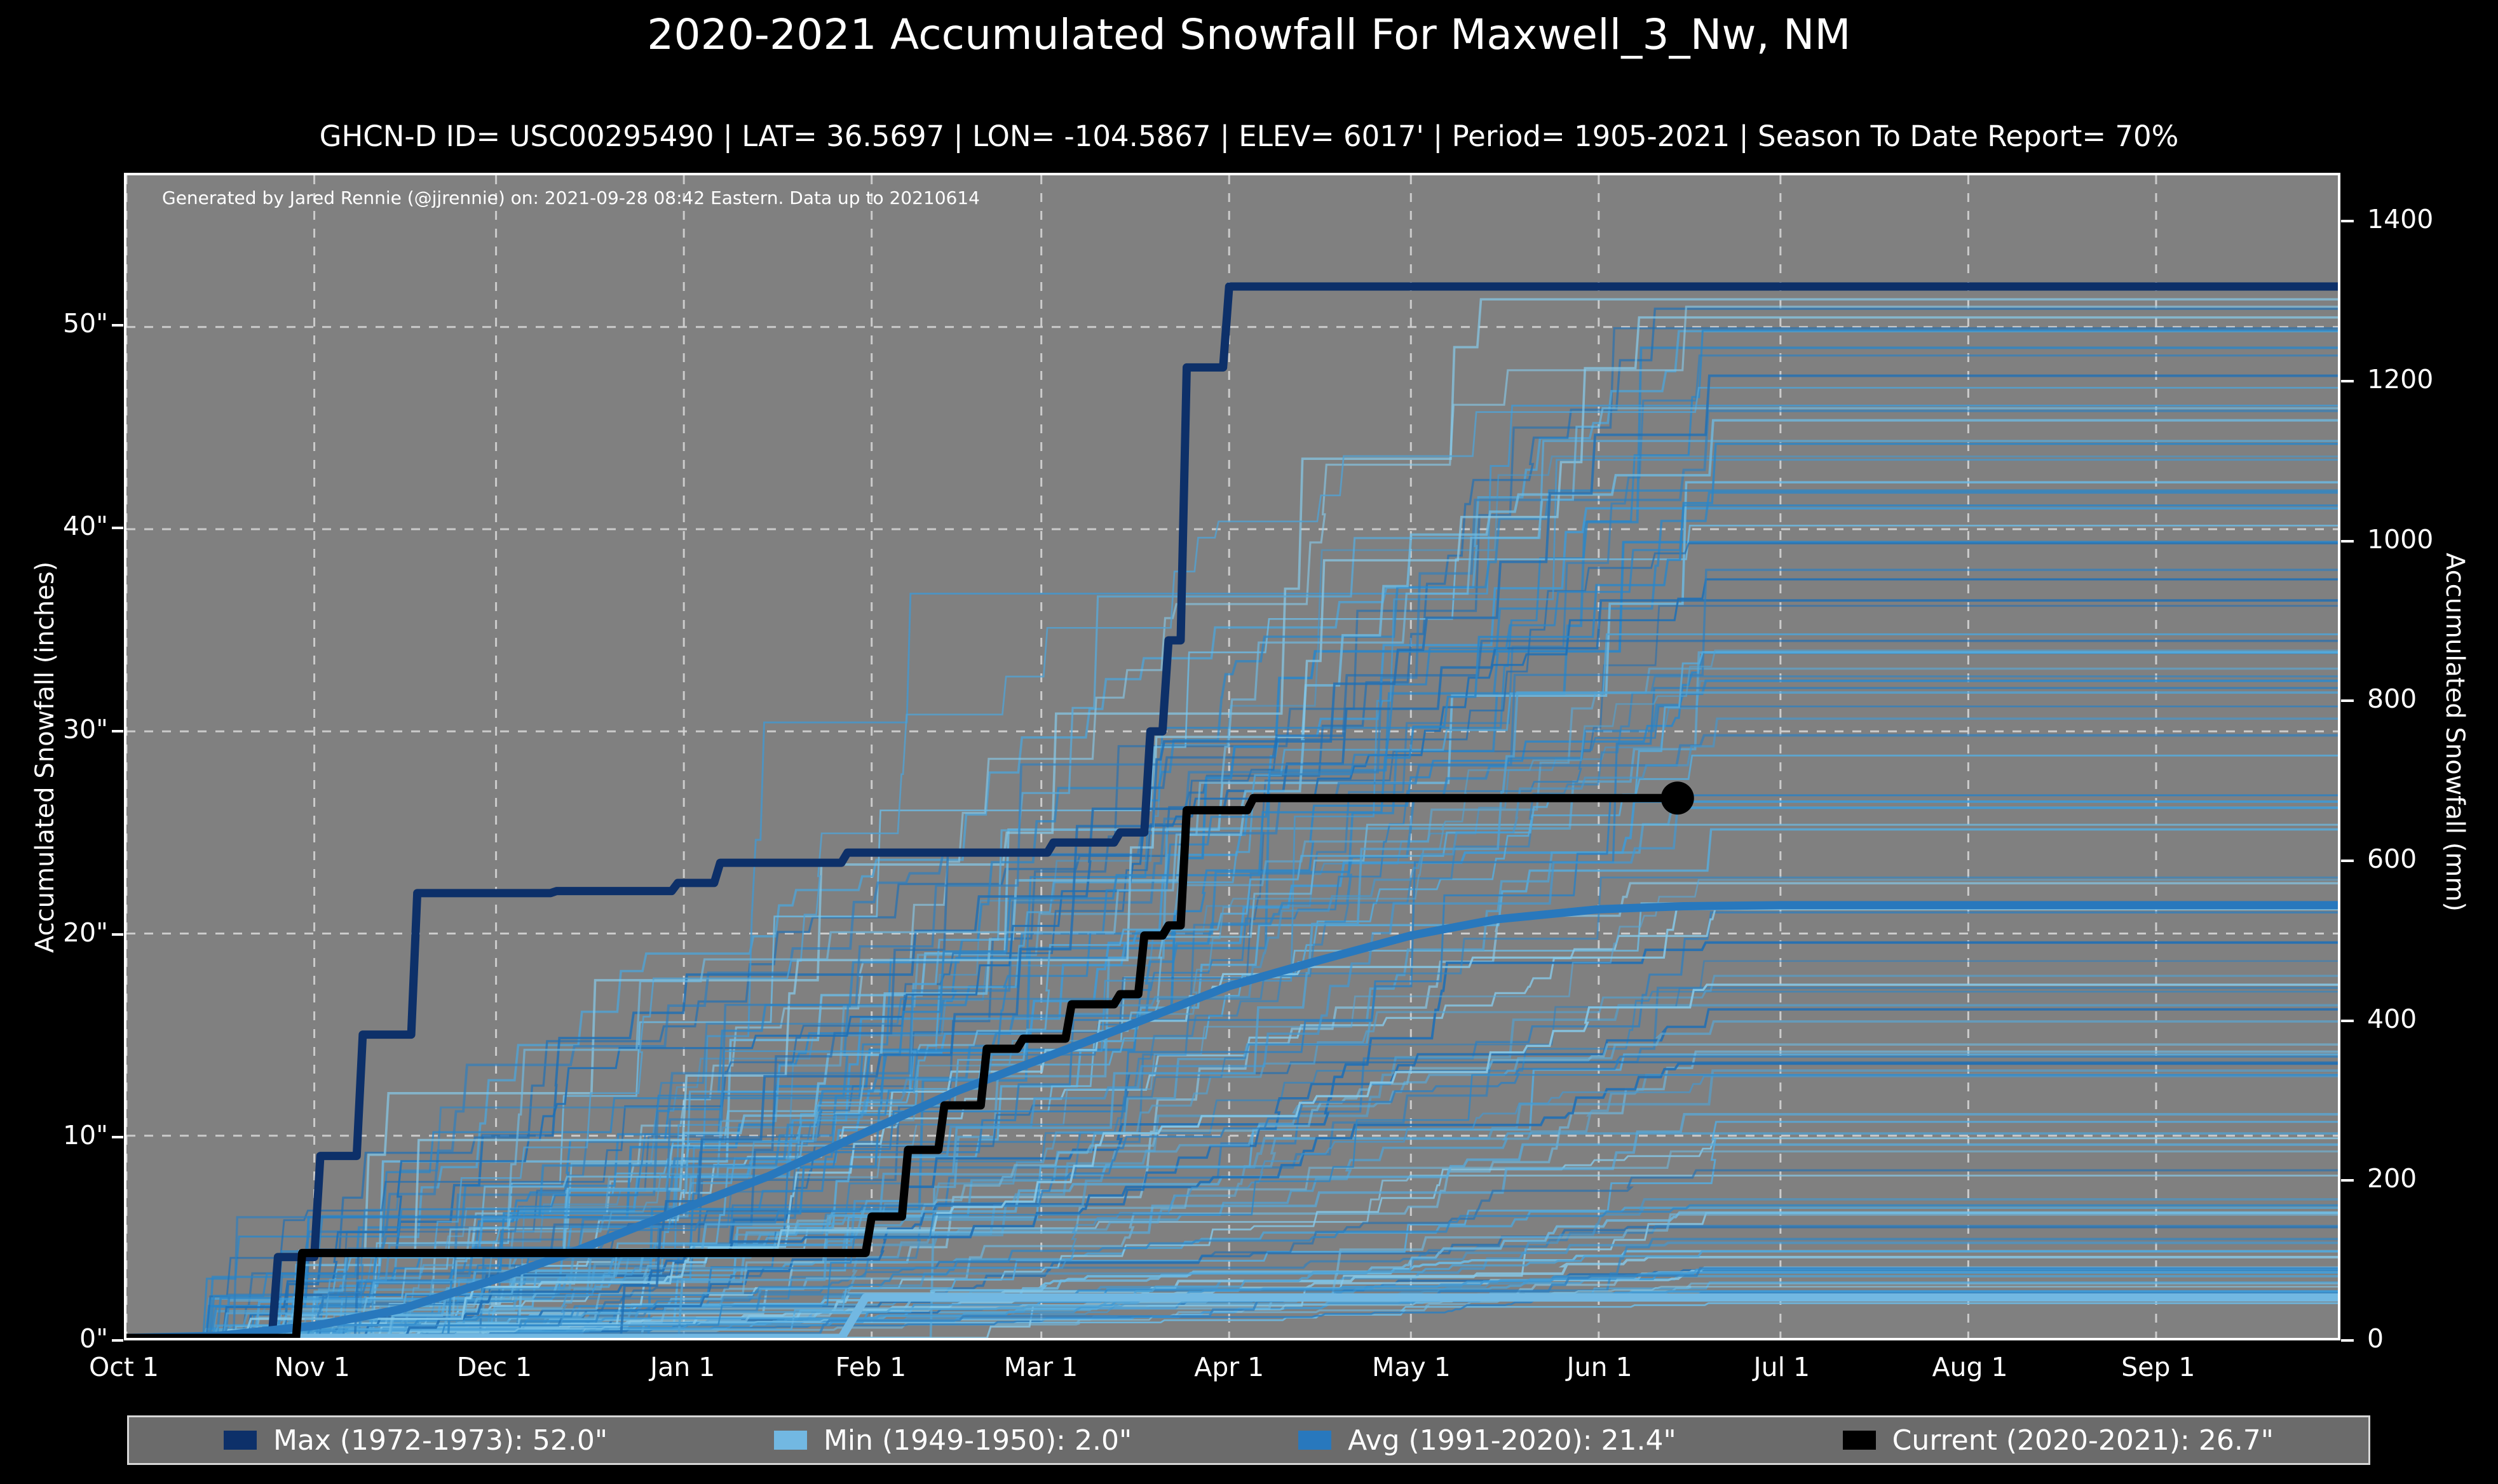 The height and width of the screenshot is (1484, 2498). What do you see at coordinates (1970, 1367) in the screenshot?
I see `x-axis-tick-aug-1: Aug 1` at bounding box center [1970, 1367].